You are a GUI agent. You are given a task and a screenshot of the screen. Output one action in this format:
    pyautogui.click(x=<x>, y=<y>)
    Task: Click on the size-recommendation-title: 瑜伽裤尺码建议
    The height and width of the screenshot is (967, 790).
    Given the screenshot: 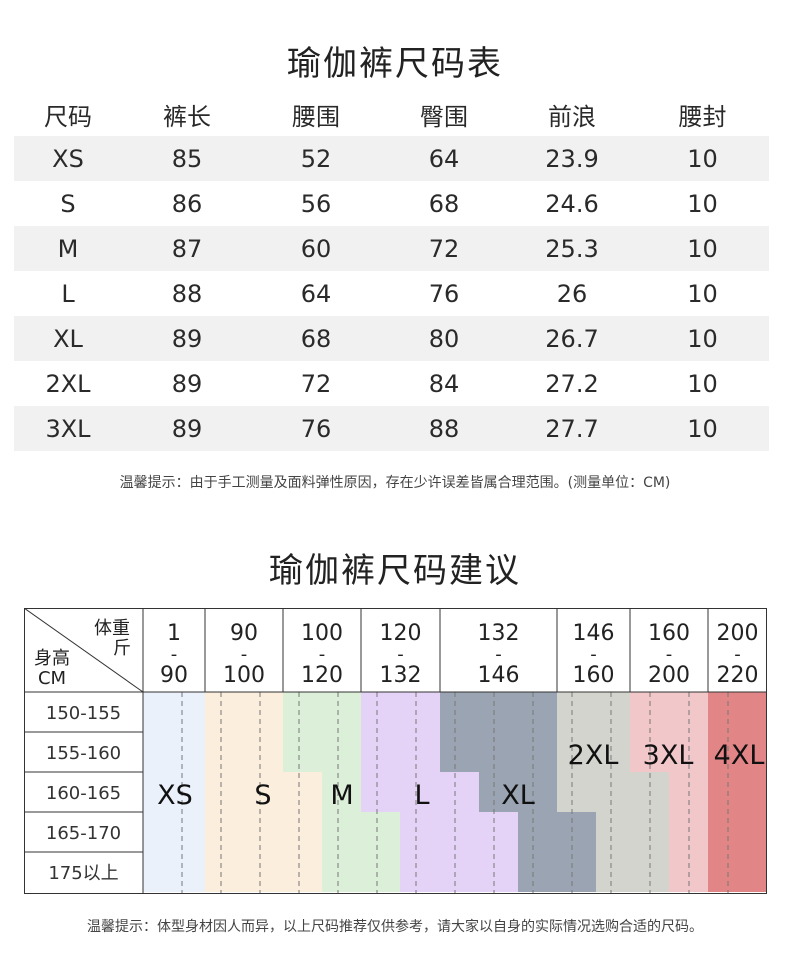 What is the action you would take?
    pyautogui.click(x=395, y=571)
    